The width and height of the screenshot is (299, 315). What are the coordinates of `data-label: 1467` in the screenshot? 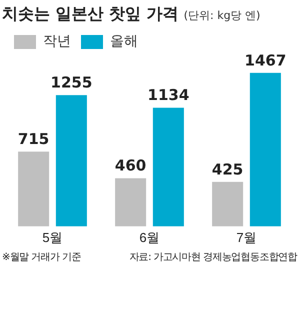 It's located at (265, 60).